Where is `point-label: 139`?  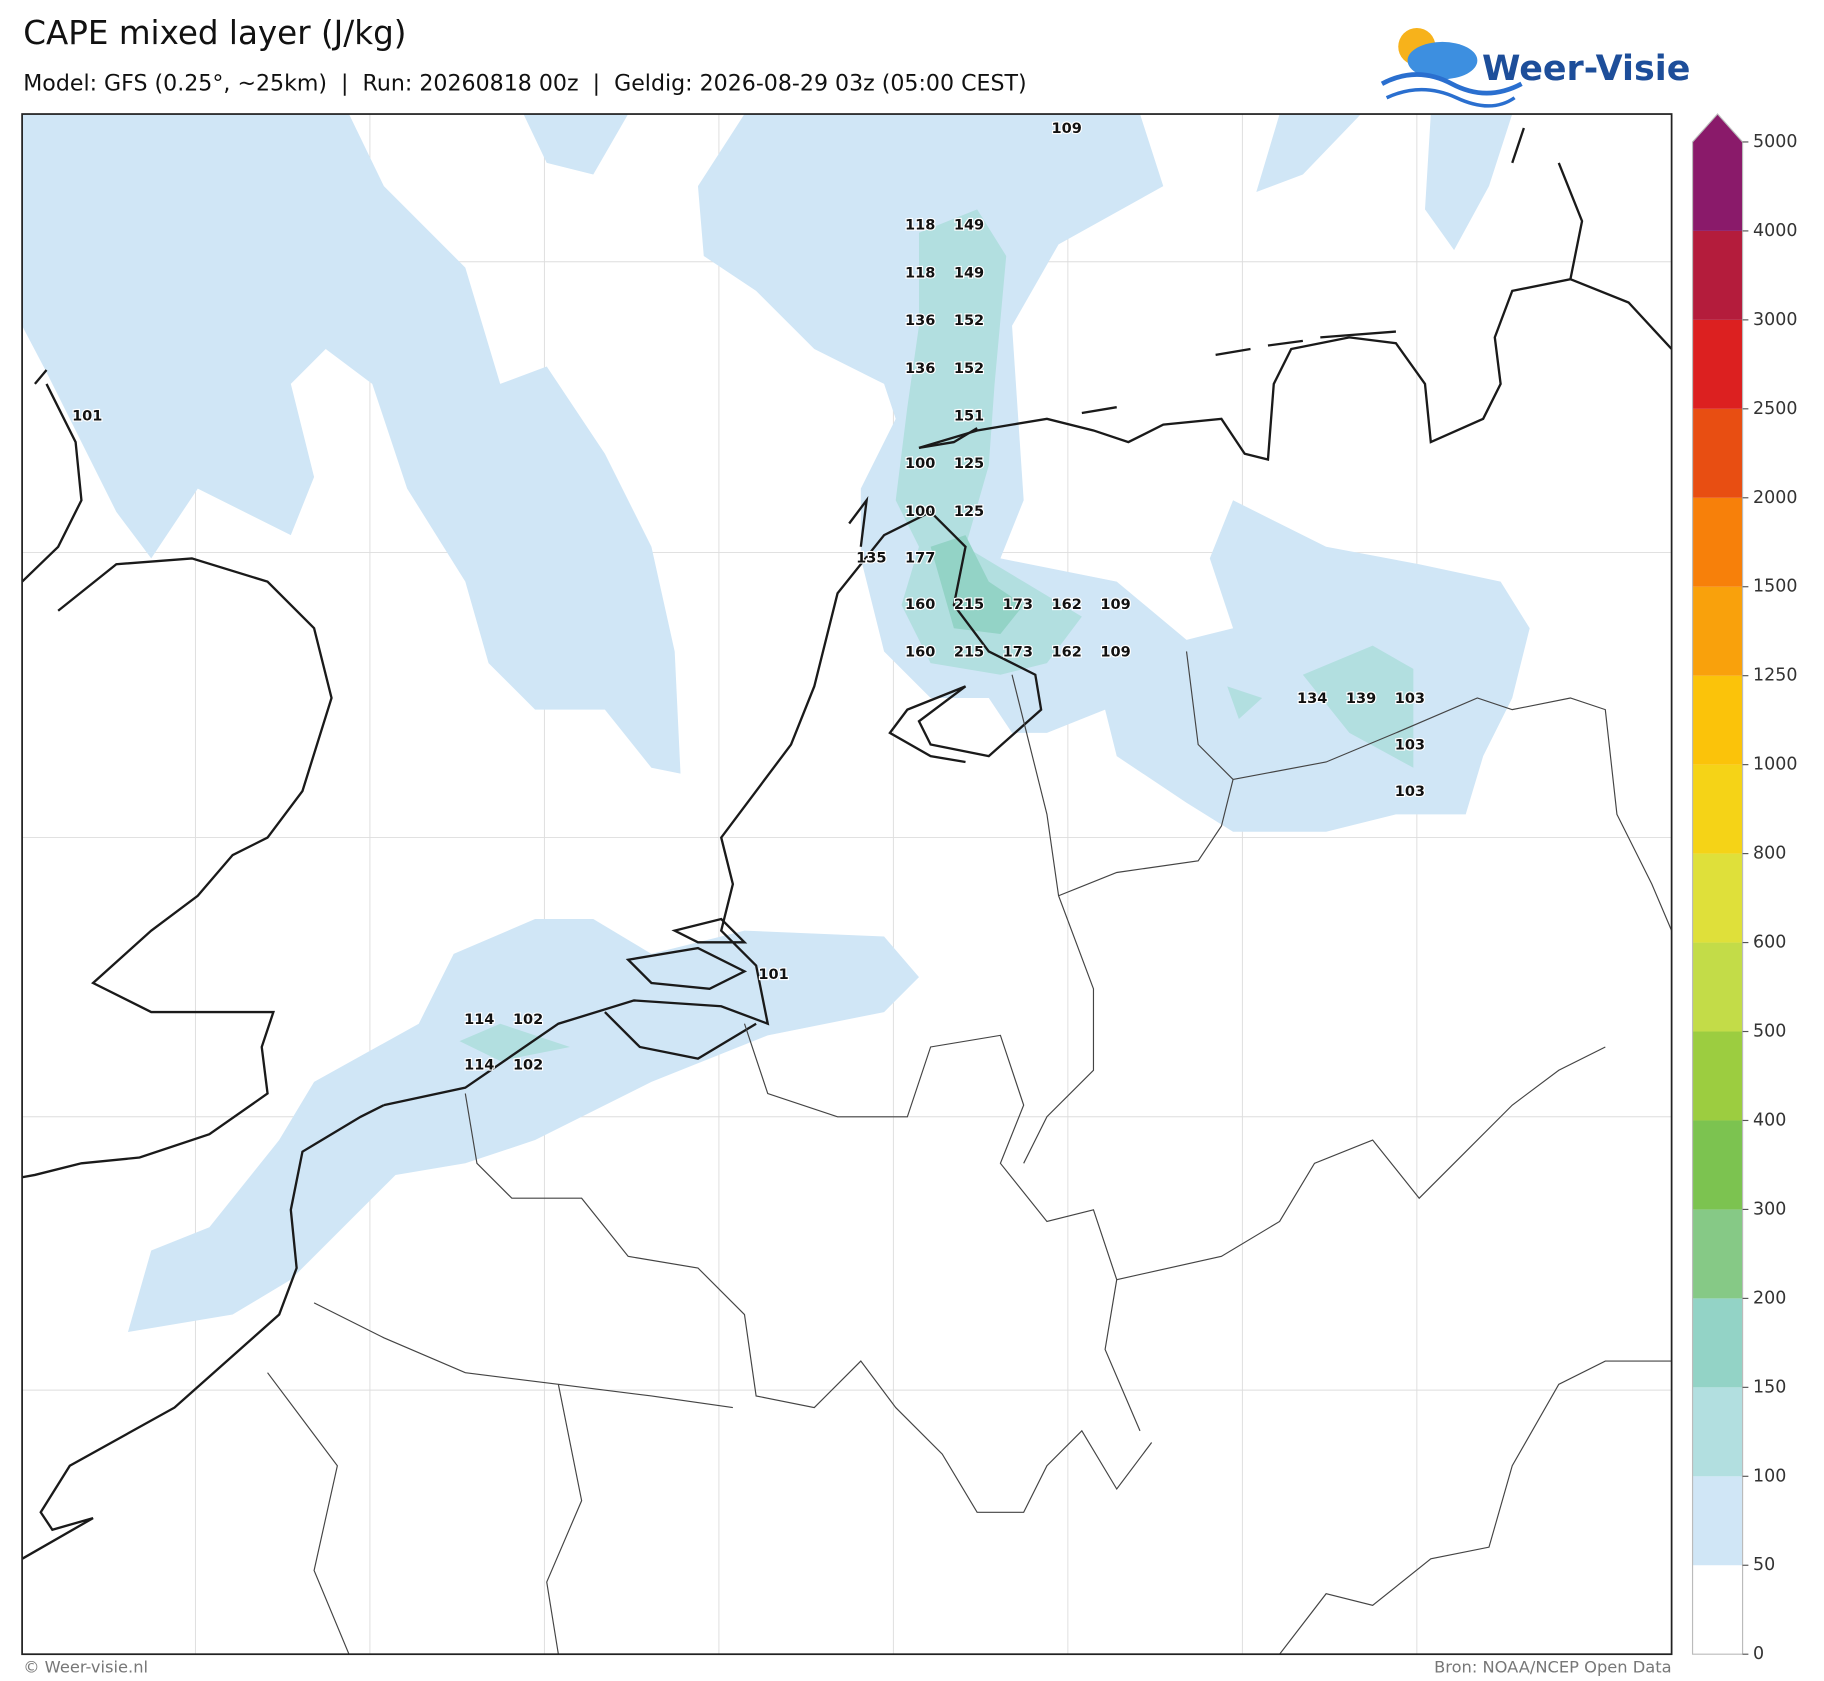
point-label: 139 is located at coordinates (1361, 699).